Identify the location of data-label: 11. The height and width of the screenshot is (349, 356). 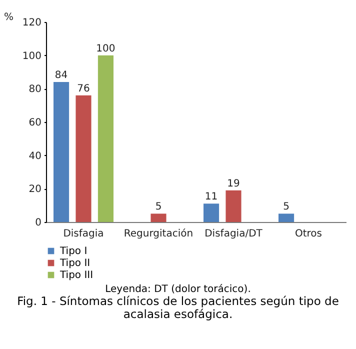
(211, 197).